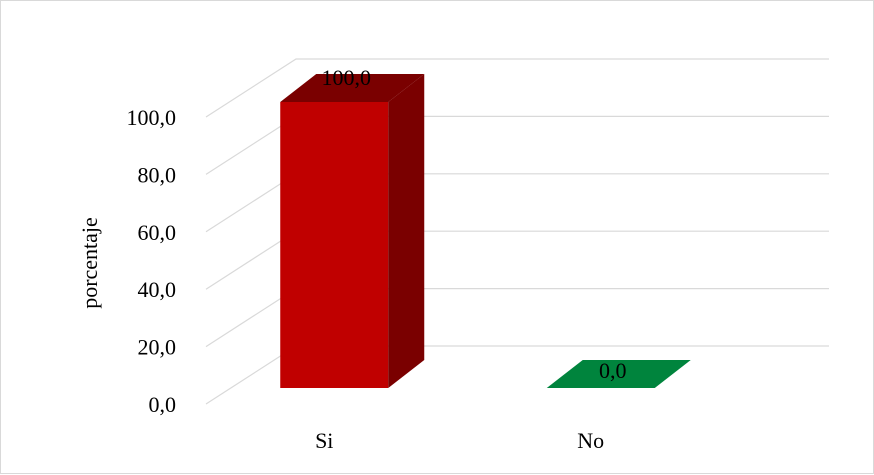 The height and width of the screenshot is (475, 874). What do you see at coordinates (590, 440) in the screenshot?
I see `x-category-label: No` at bounding box center [590, 440].